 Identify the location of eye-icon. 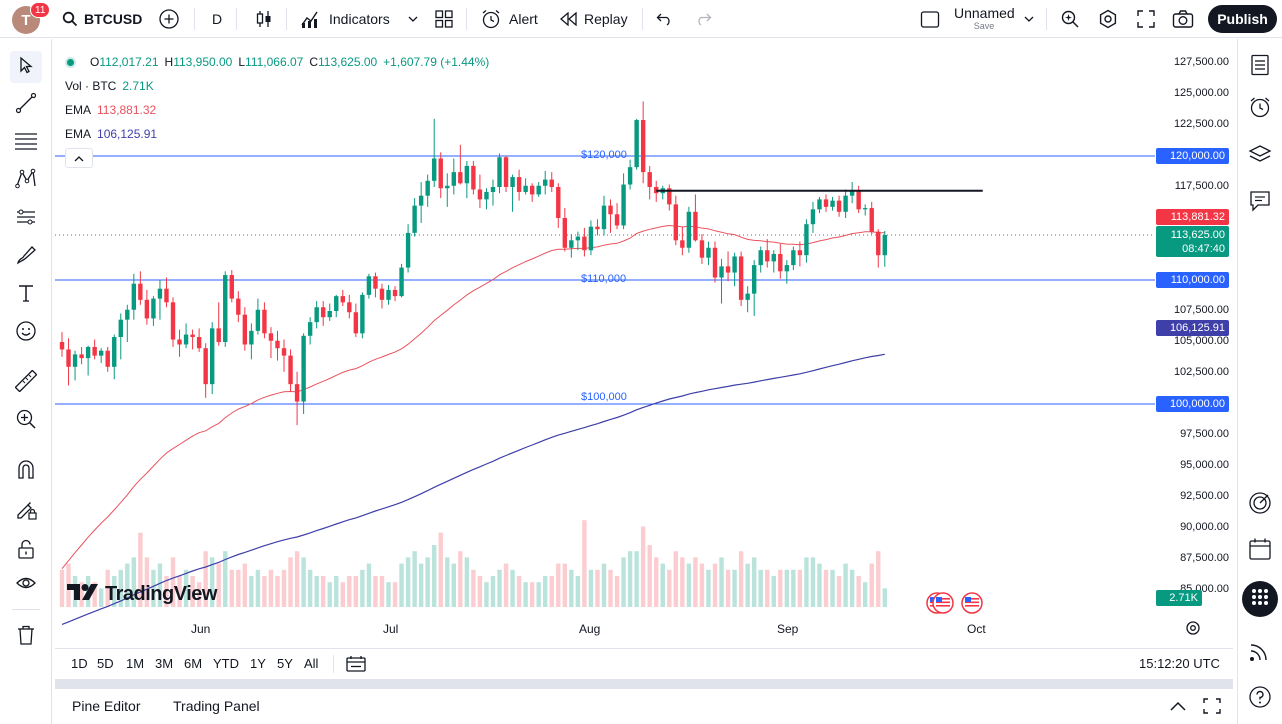
(26, 585).